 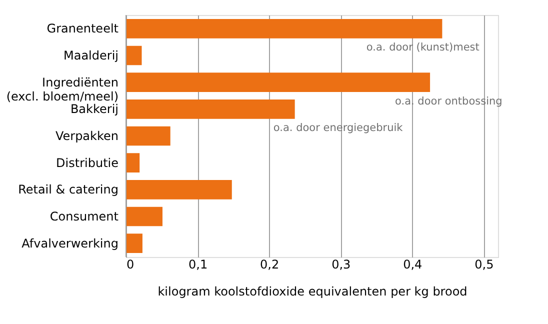 What do you see at coordinates (130, 265) in the screenshot?
I see `x-tick-label: 0` at bounding box center [130, 265].